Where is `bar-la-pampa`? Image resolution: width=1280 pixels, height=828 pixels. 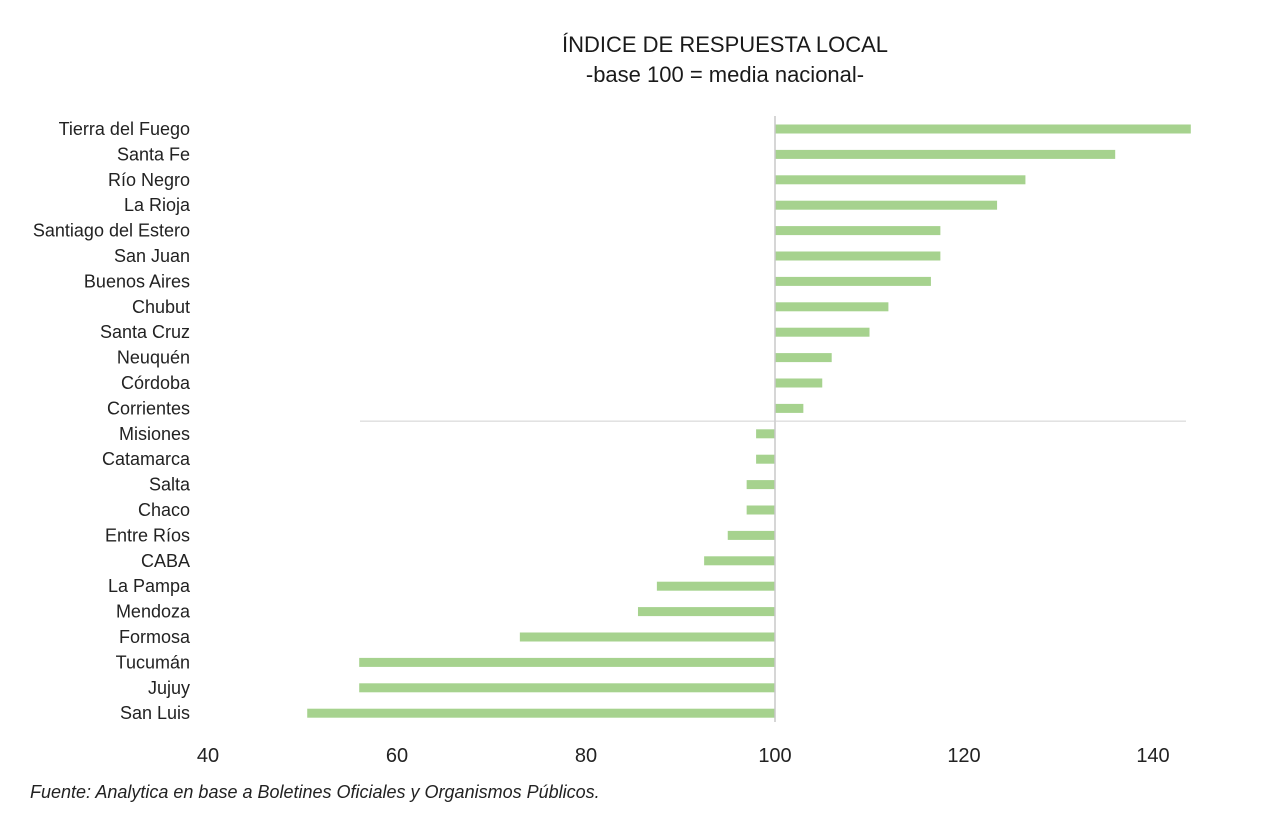 bar-la-pampa is located at coordinates (715, 586).